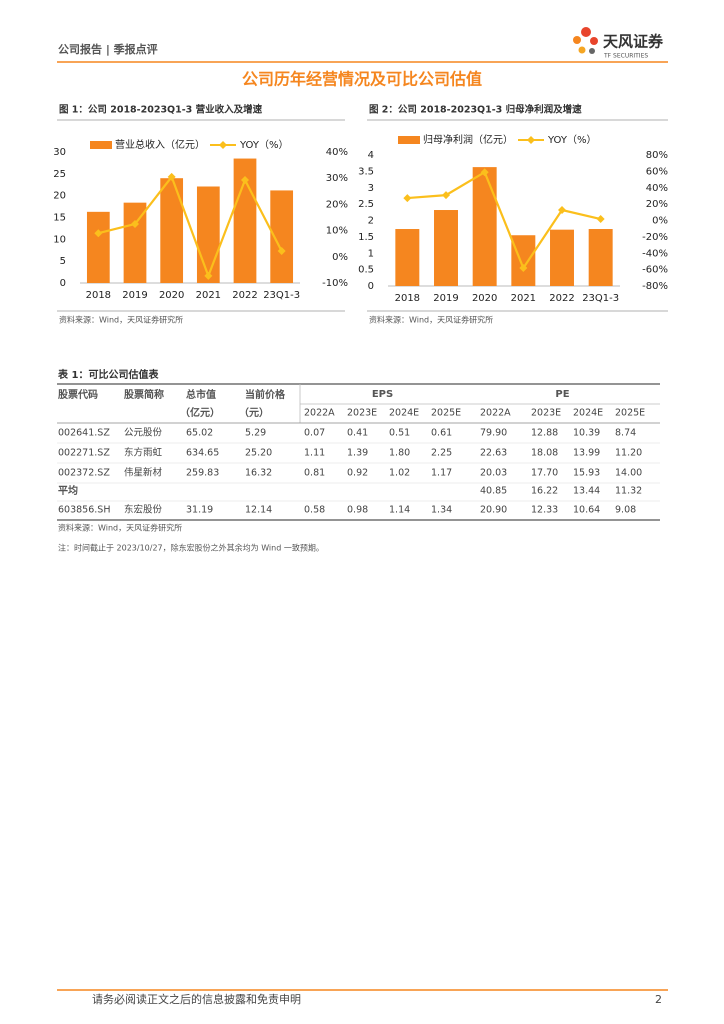 Image resolution: width=724 pixels, height=1024 pixels. What do you see at coordinates (202, 473) in the screenshot?
I see `table-cell: 259.83` at bounding box center [202, 473].